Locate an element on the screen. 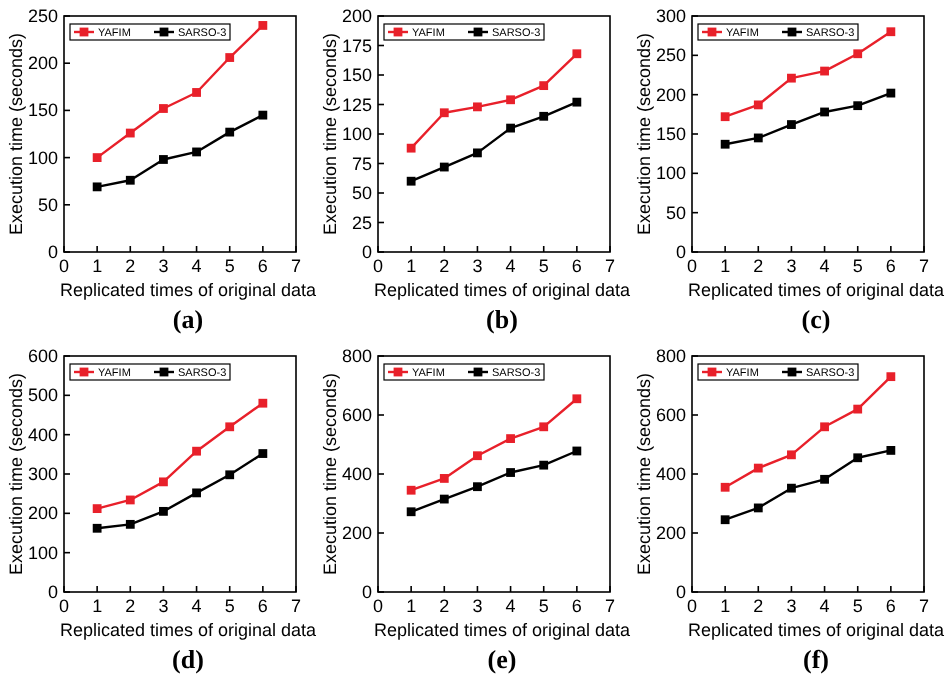  y-tick-label: 25 is located at coordinates (361, 222).